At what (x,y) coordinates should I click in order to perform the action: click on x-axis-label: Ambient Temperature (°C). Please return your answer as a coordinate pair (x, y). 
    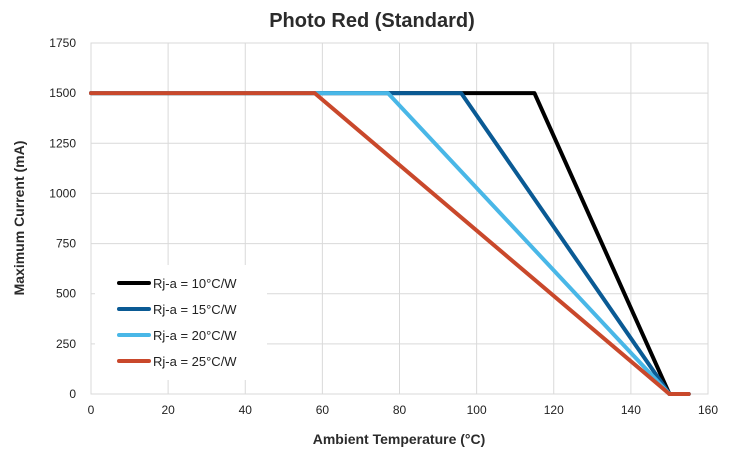
    Looking at the image, I should click on (399, 439).